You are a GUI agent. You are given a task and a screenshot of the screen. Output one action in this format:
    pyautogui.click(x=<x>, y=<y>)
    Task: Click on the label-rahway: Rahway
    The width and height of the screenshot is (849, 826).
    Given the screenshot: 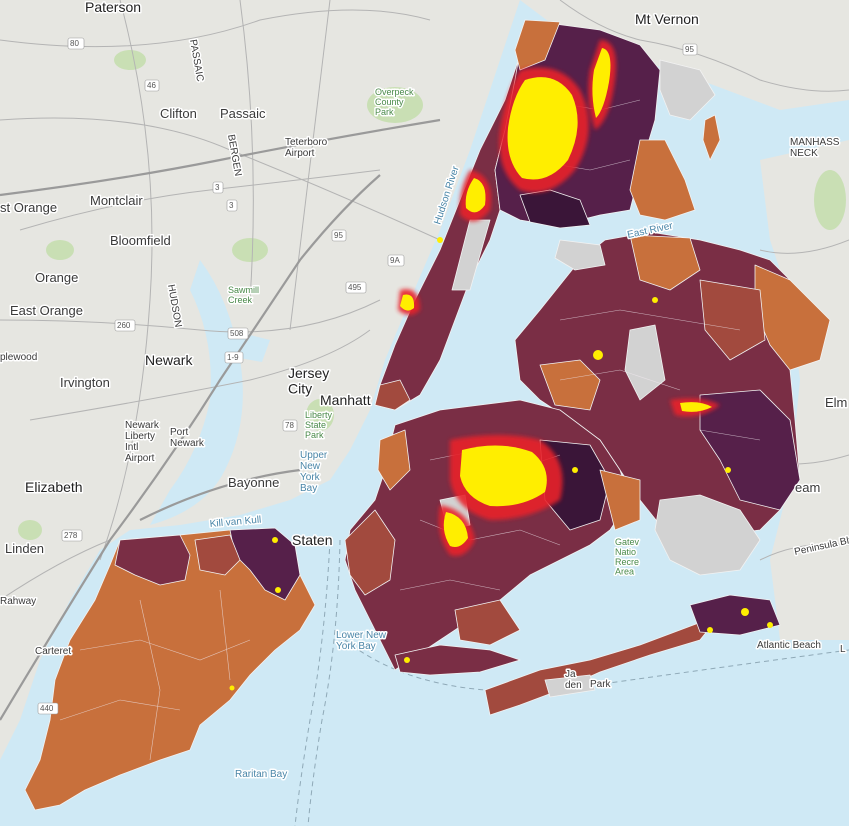 What is the action you would take?
    pyautogui.click(x=18, y=601)
    